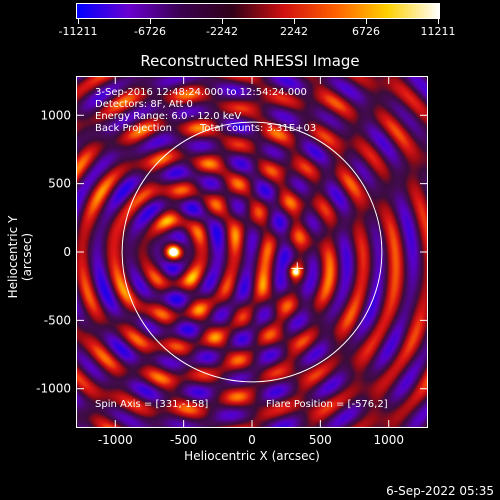  I want to click on x-tick-label: 0, so click(252, 440).